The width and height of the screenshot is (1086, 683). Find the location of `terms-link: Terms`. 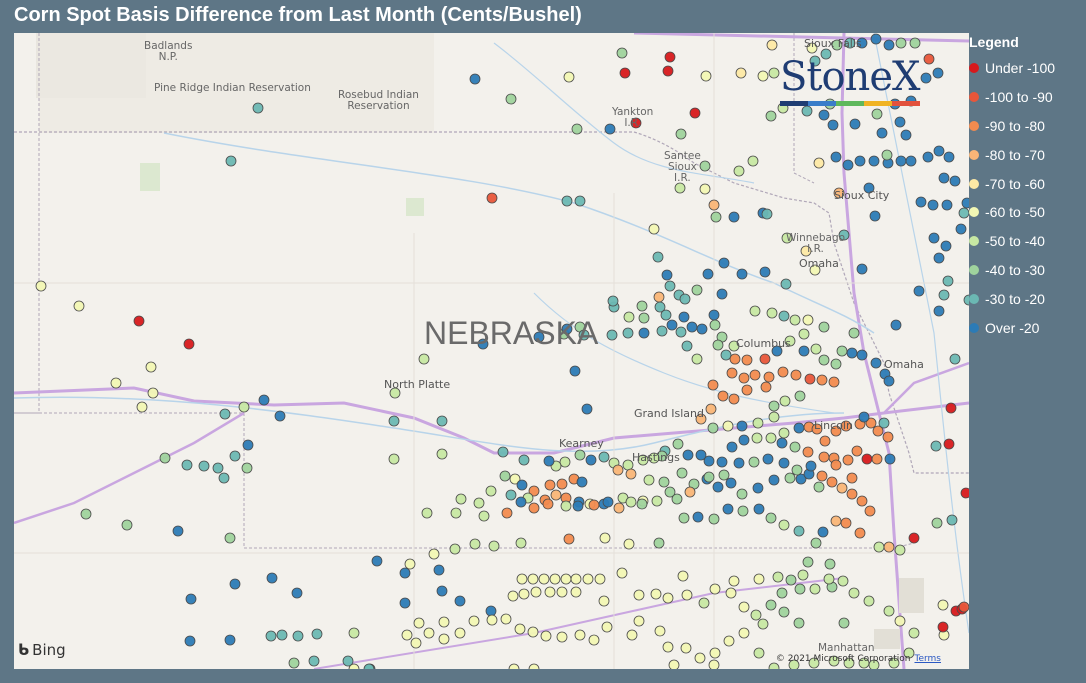

terms-link: Terms is located at coordinates (927, 659).